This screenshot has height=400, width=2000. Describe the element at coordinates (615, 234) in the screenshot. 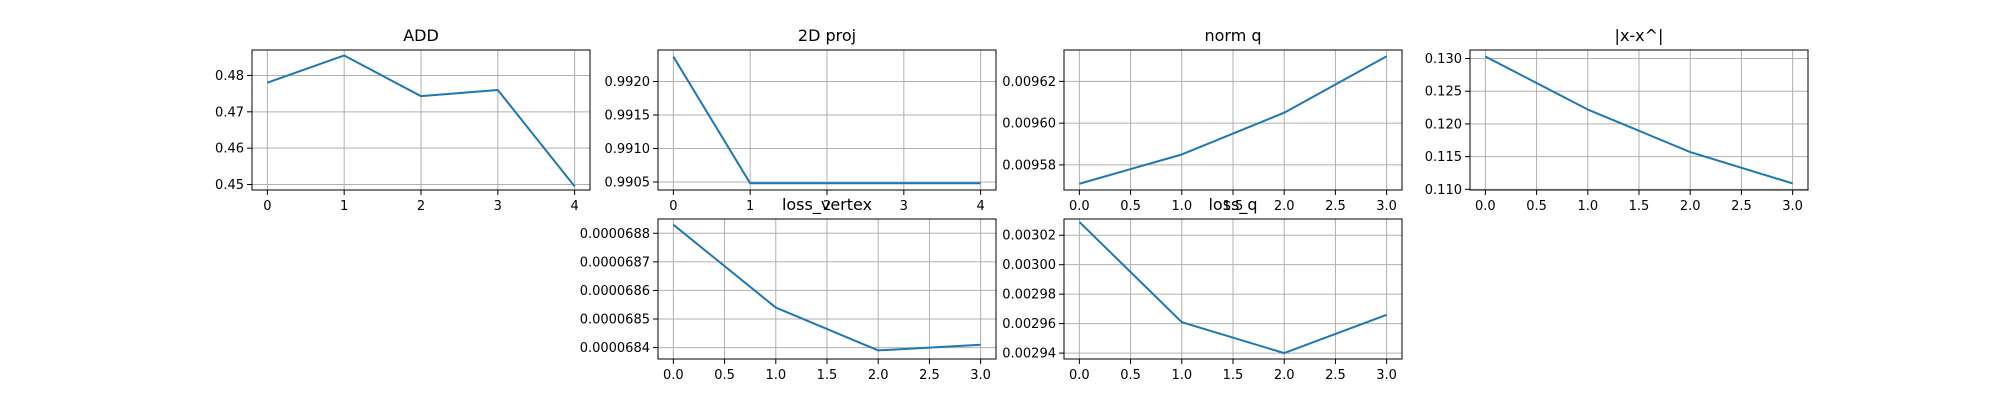

I see `y-tick-label: 0.0000688` at that location.